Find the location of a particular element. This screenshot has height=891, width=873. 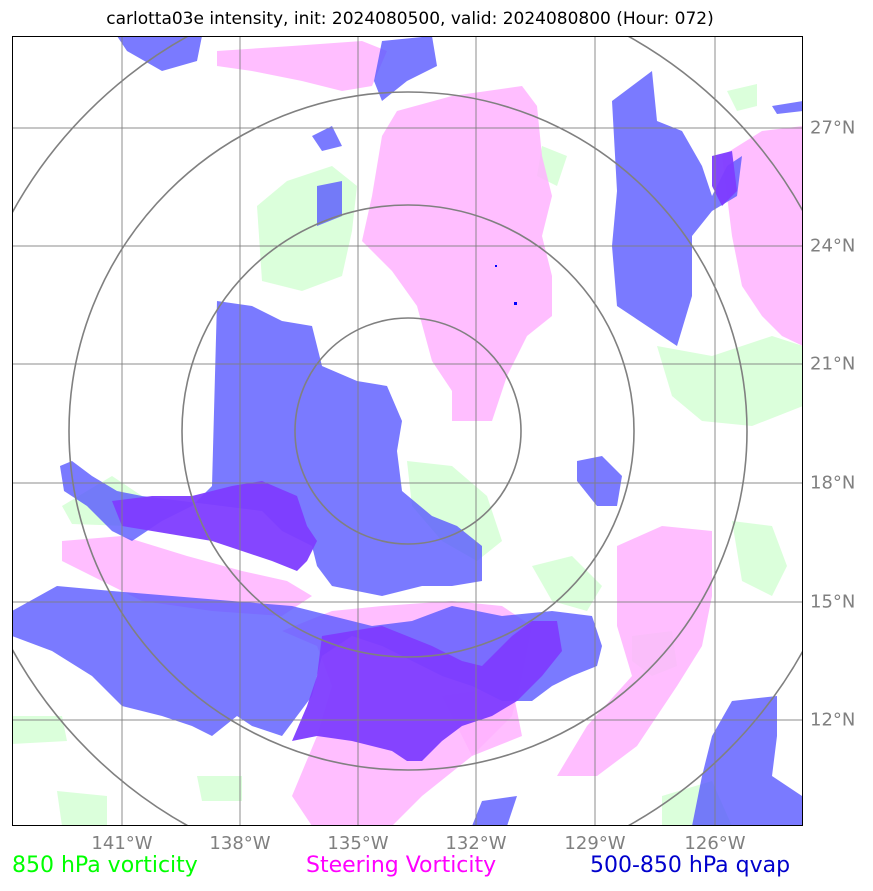

lat-label-21n: 21°N is located at coordinates (833, 364).